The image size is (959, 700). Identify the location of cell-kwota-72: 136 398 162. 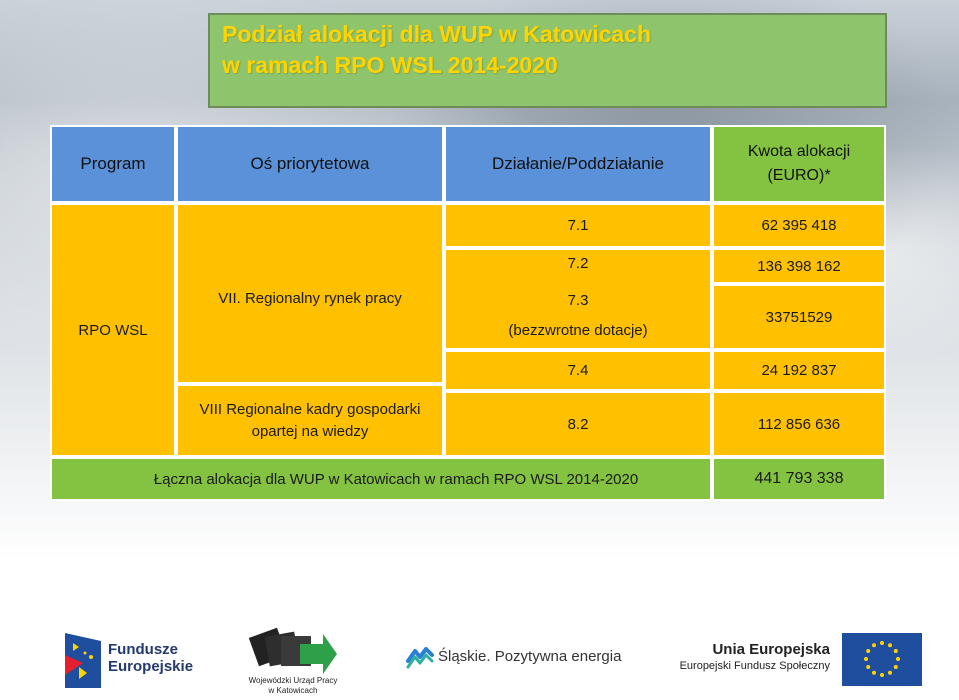
(799, 266).